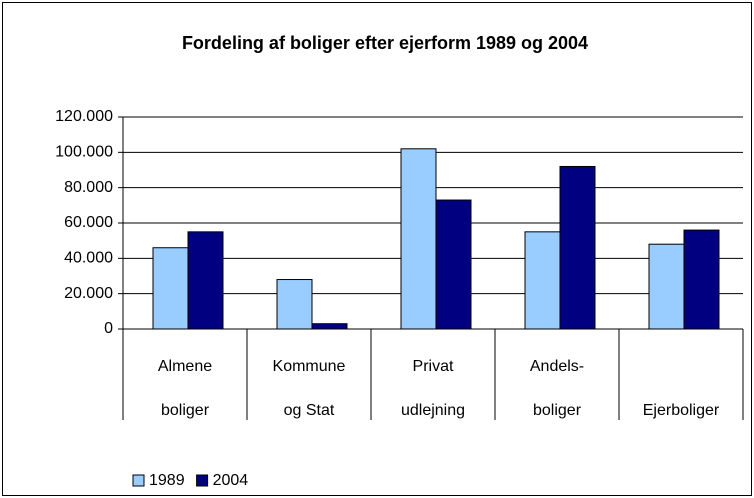  What do you see at coordinates (84, 152) in the screenshot?
I see `y-tick-label: 100.000` at bounding box center [84, 152].